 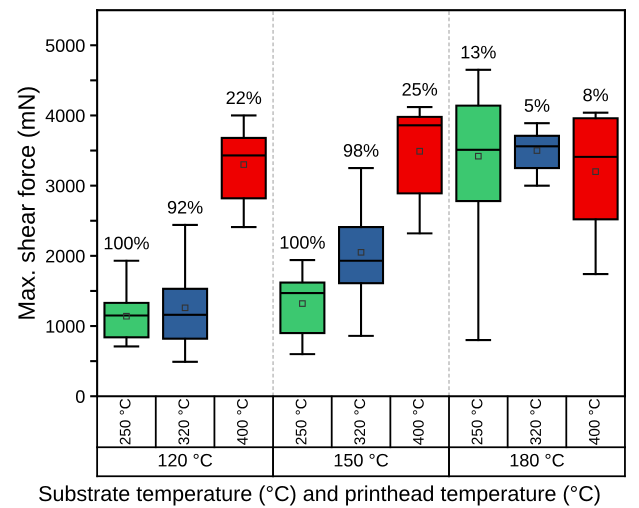 What do you see at coordinates (29, 203) in the screenshot?
I see `y-axis-title: Max. shear force (mN)` at bounding box center [29, 203].